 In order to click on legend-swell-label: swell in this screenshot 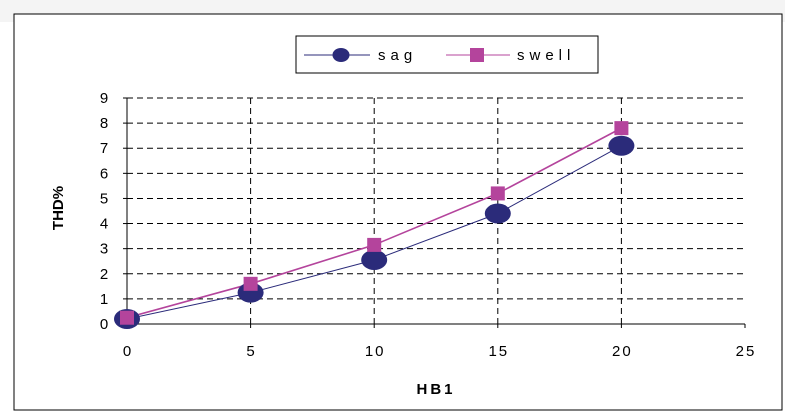, I will do `click(546, 55)`.